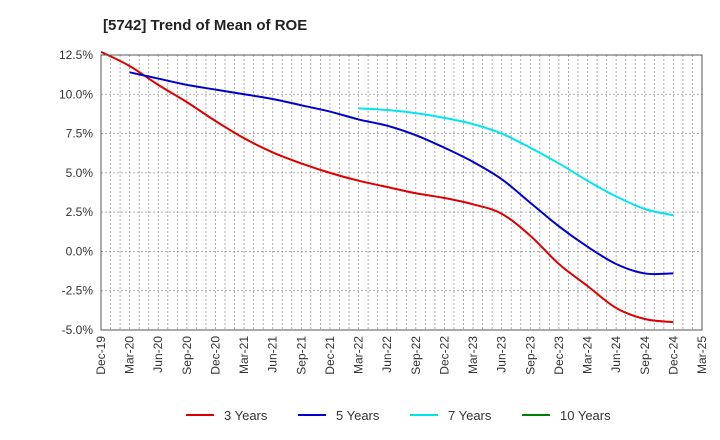  I want to click on x-tick-label: Jun-23, so click(502, 354).